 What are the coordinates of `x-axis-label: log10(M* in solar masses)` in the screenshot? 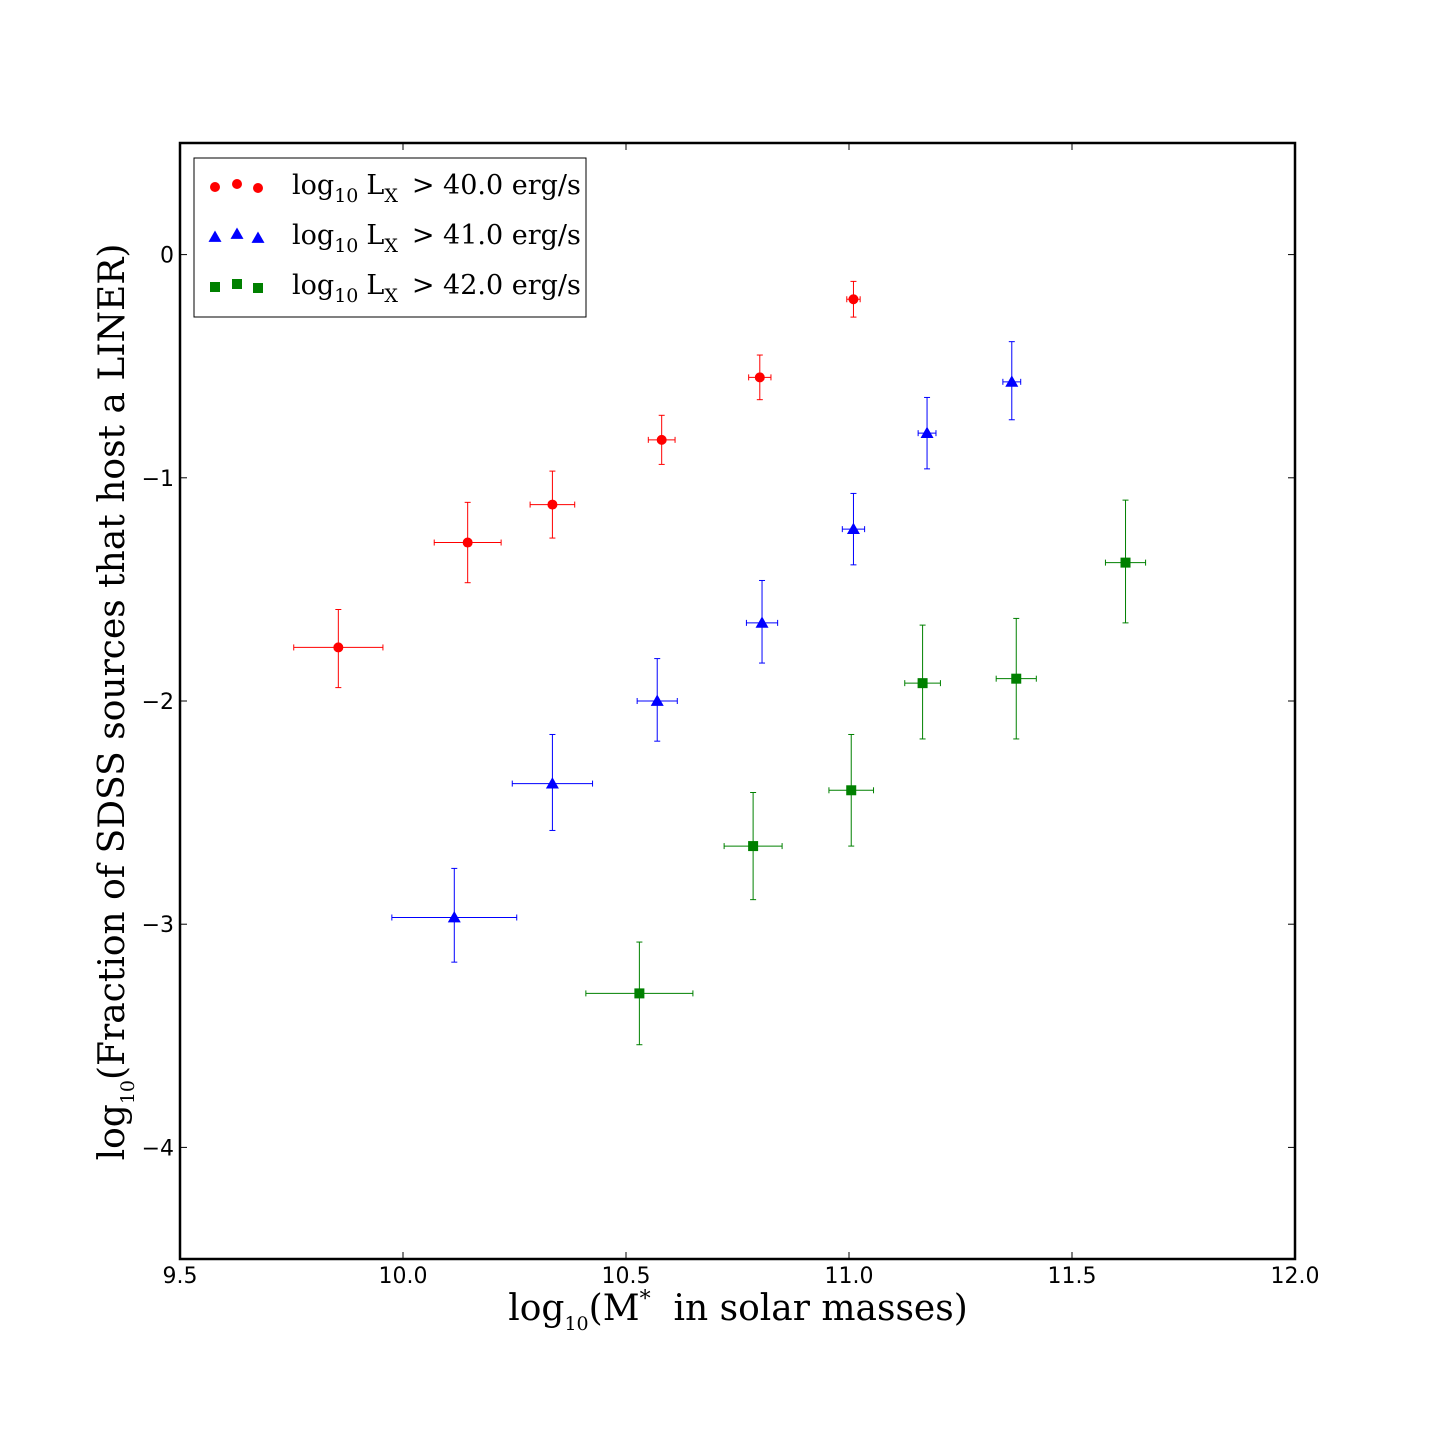 It's located at (738, 1311).